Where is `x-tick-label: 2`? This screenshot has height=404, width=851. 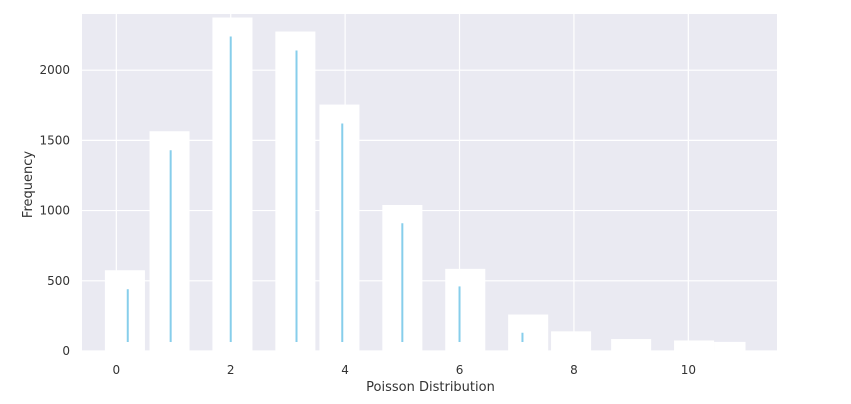
x-tick-label: 2 is located at coordinates (231, 370).